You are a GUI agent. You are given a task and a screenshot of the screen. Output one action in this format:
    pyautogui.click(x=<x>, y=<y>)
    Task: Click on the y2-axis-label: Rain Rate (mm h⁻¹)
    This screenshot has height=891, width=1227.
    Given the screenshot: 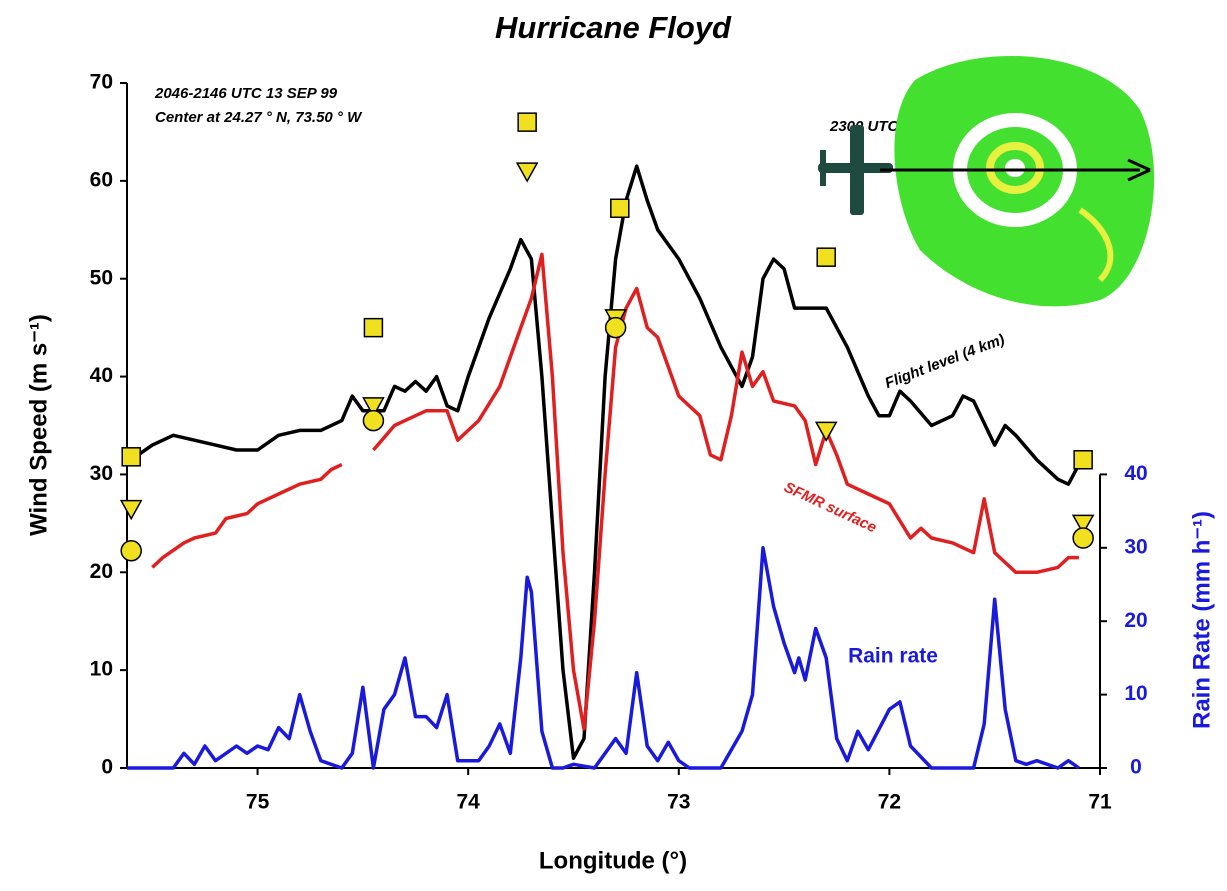 What is the action you would take?
    pyautogui.click(x=1201, y=620)
    